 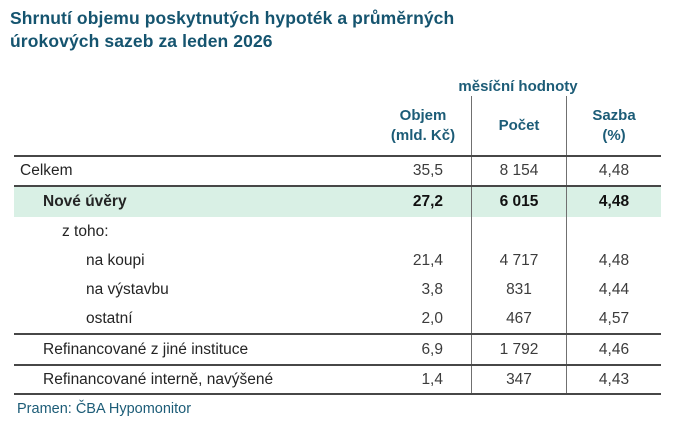 I want to click on row-label: na výstavbu, so click(x=127, y=289).